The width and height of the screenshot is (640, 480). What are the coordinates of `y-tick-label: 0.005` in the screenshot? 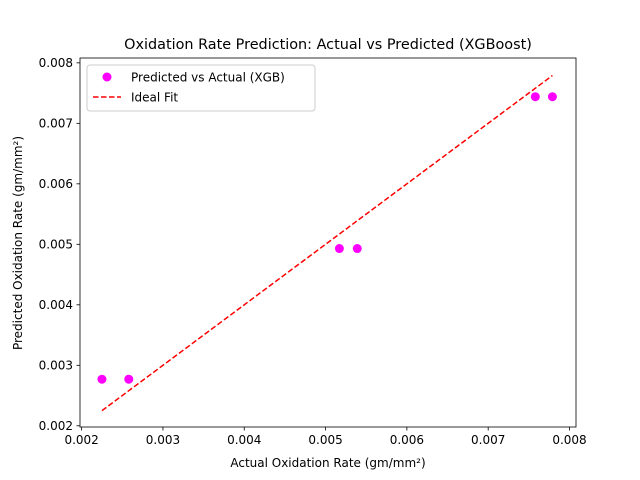 It's located at (56, 245).